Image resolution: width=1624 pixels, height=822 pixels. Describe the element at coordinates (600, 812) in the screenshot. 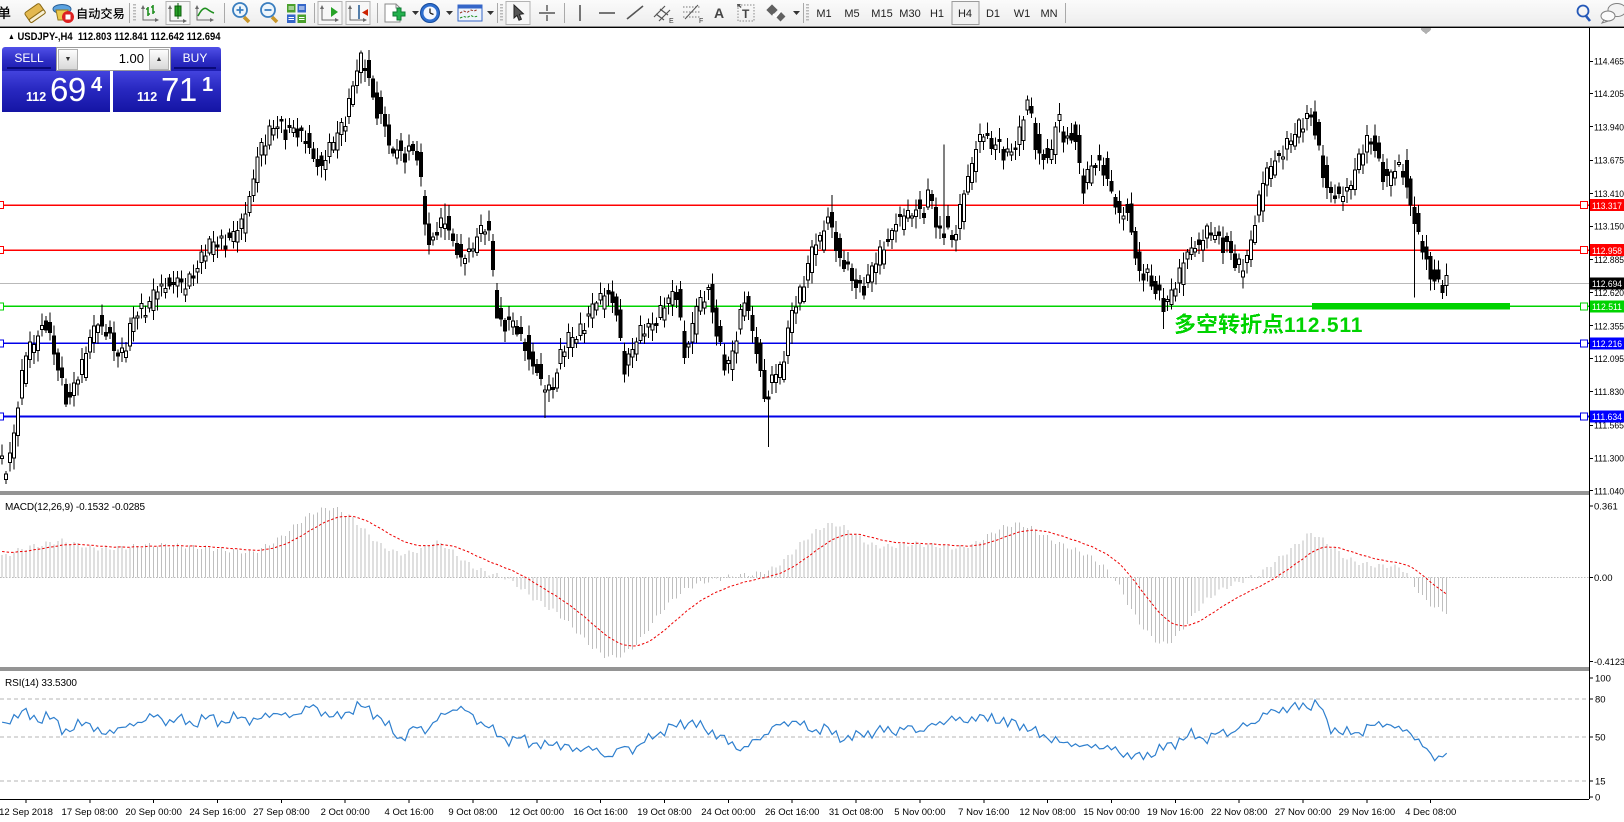

I see `svg-text: 16 Oct 16:00` at that location.